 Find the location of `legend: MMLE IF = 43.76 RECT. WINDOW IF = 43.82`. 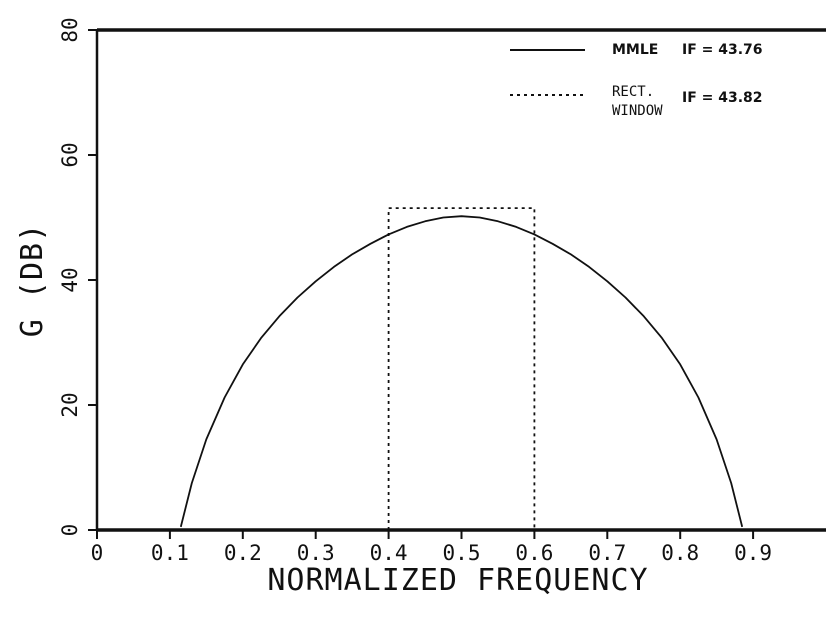

legend: MMLE IF = 43.76 RECT. WINDOW IF = 43.82 is located at coordinates (636, 80).